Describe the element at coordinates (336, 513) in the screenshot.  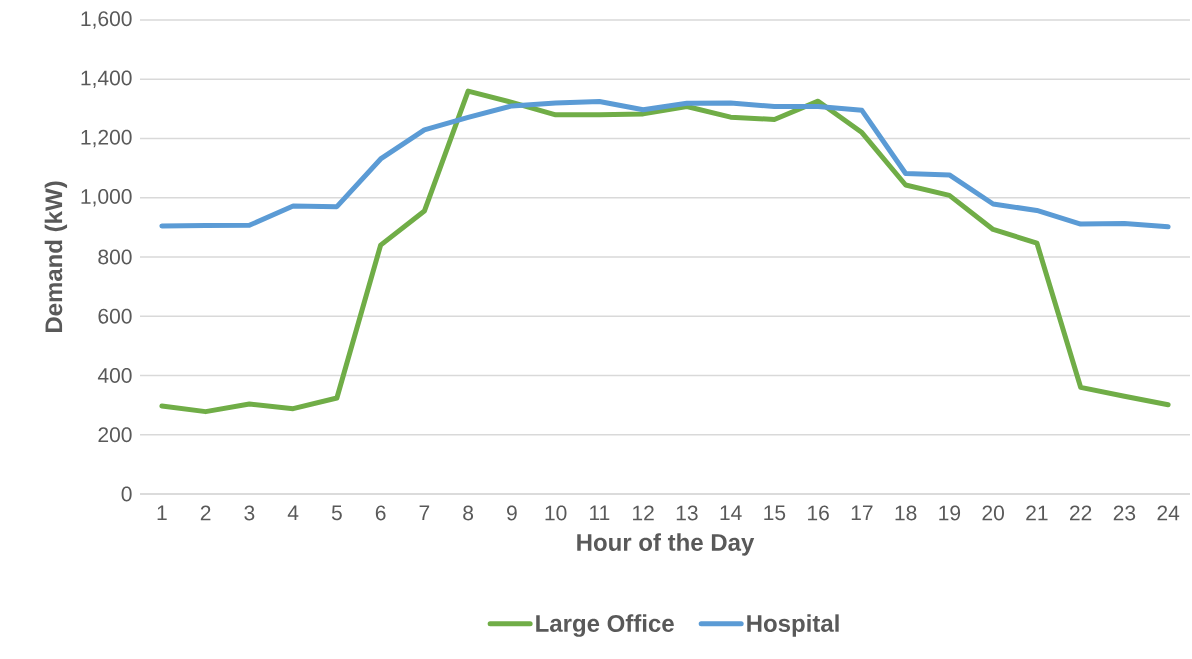
I see `x-tick-label: 5` at that location.